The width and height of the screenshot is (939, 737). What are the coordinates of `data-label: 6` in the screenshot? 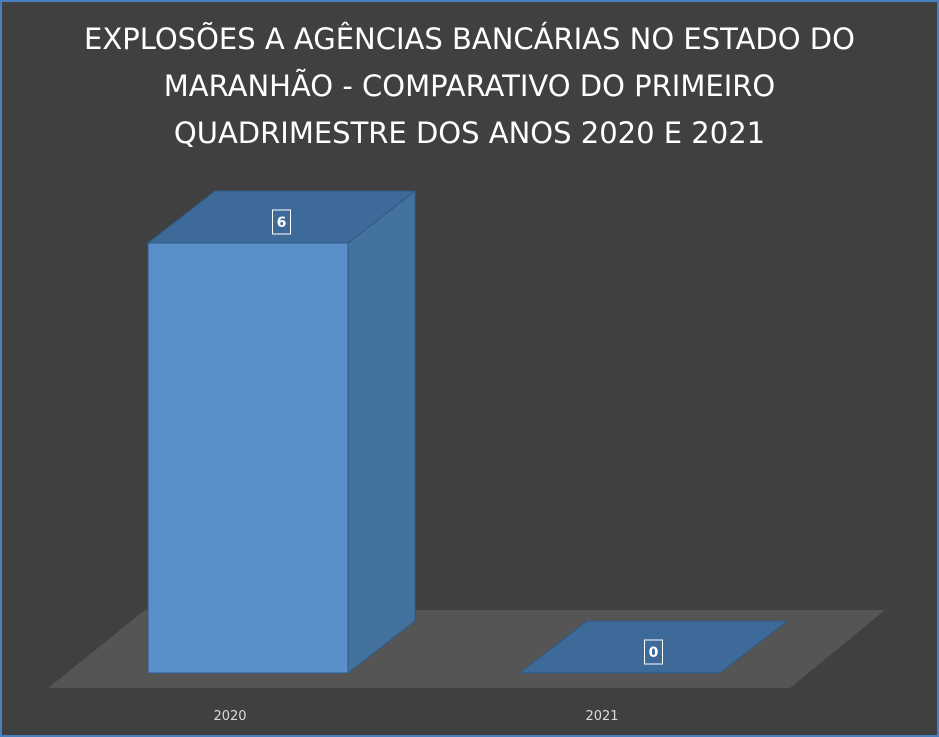 It's located at (282, 223).